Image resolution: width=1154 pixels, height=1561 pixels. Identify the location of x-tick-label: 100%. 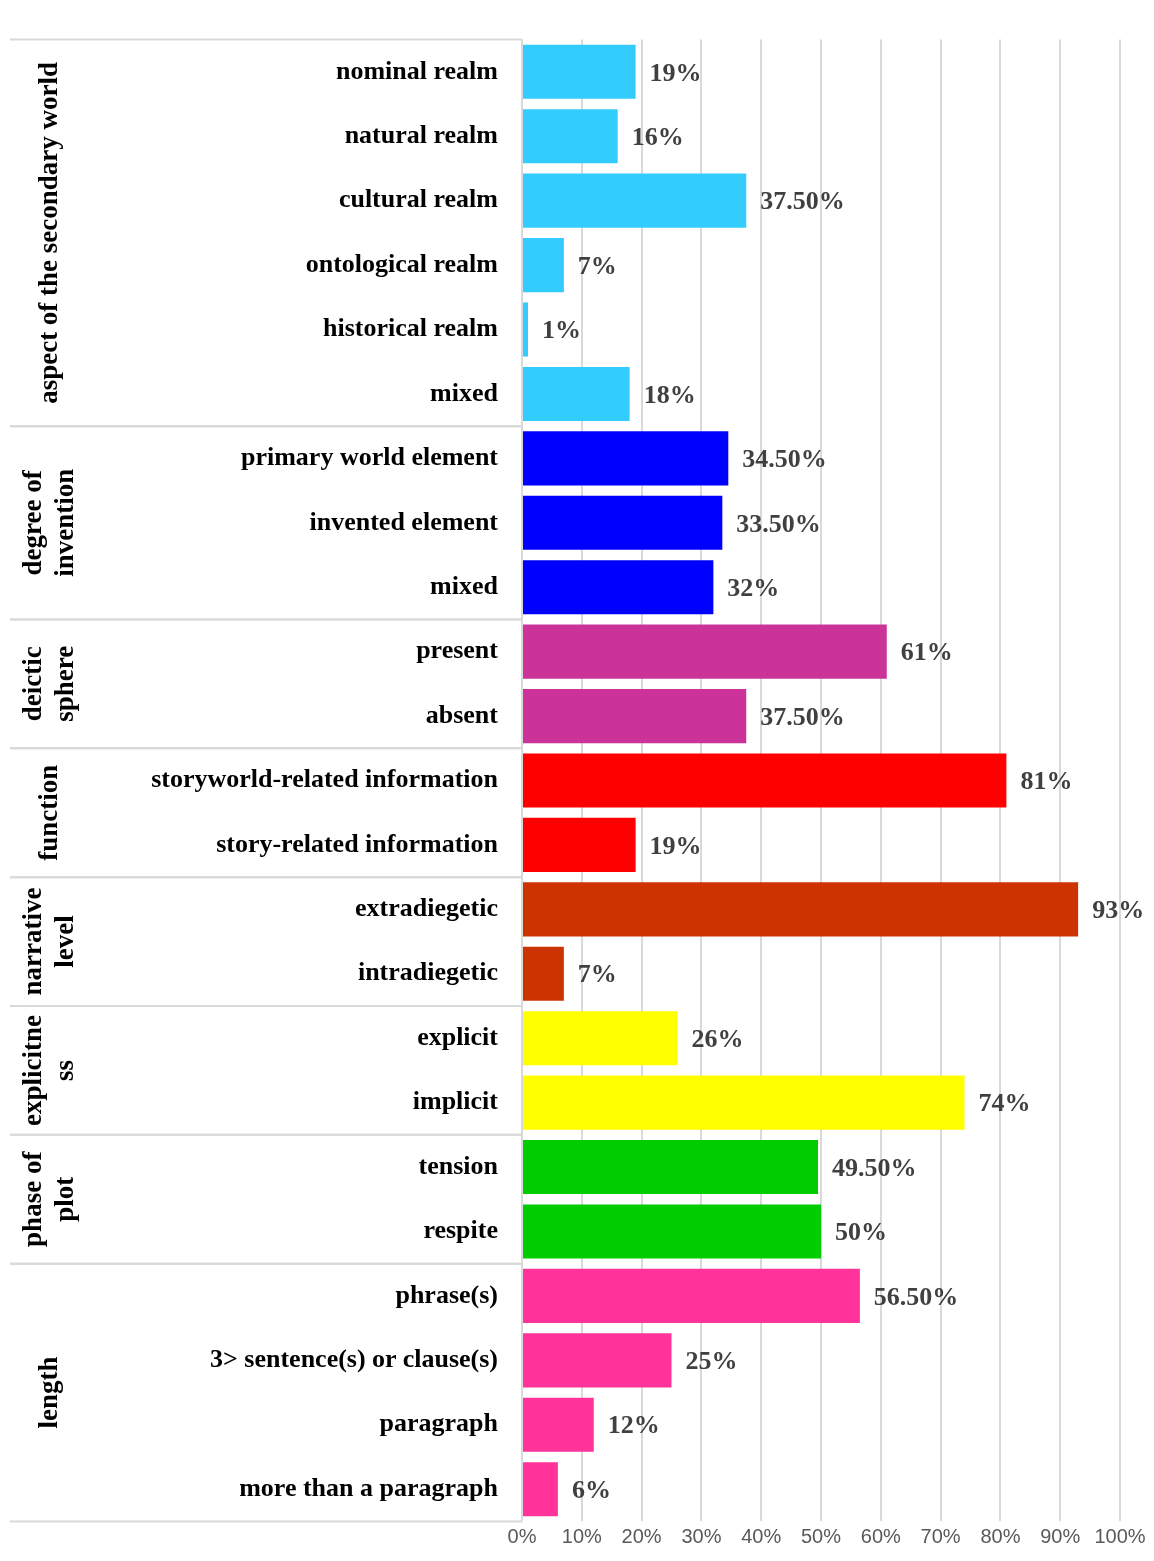
(1120, 1535).